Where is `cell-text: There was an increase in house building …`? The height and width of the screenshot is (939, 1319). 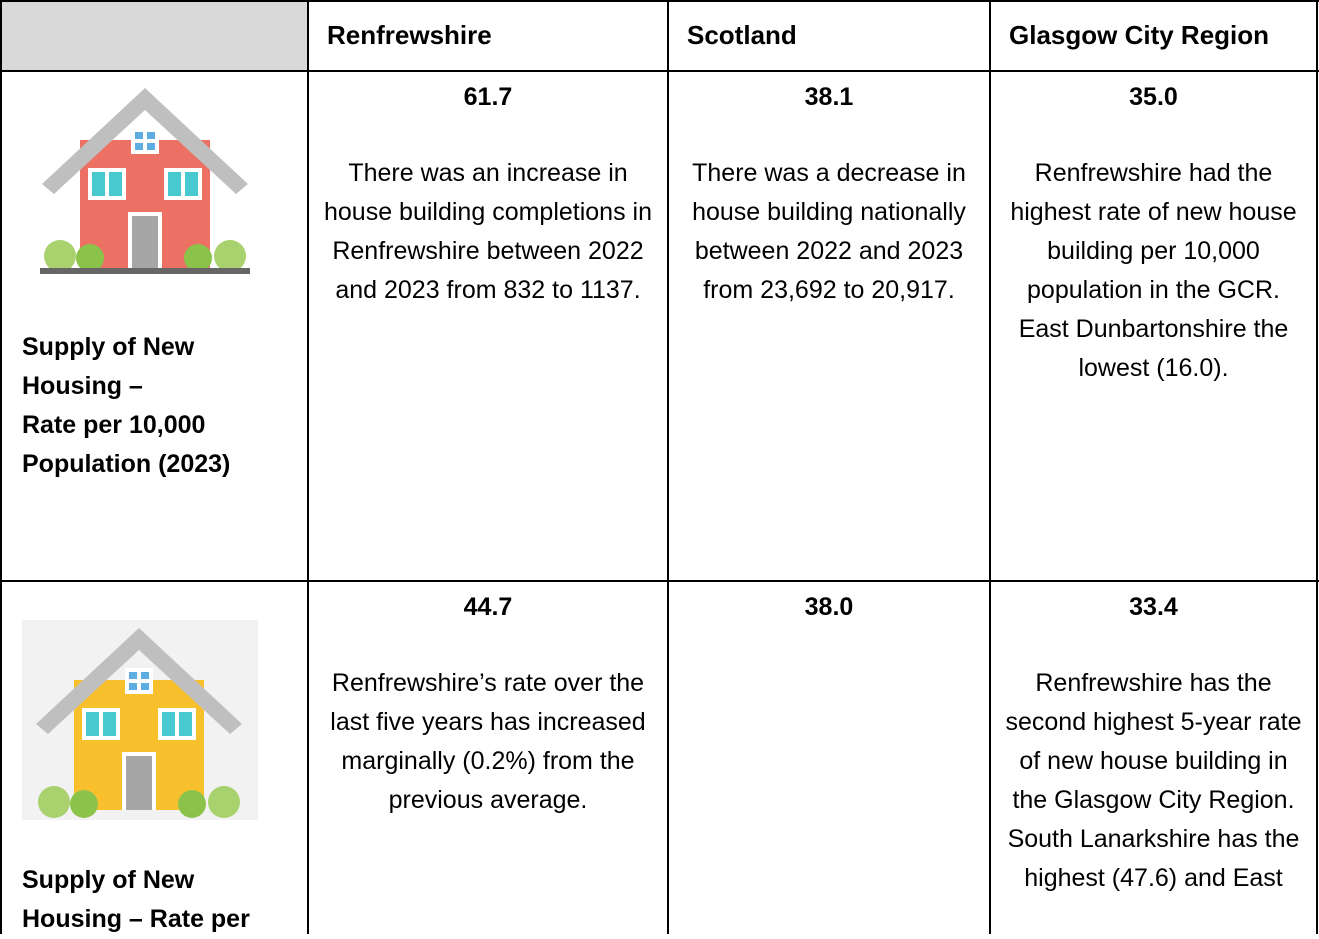 cell-text: There was an increase in house building … is located at coordinates (488, 231).